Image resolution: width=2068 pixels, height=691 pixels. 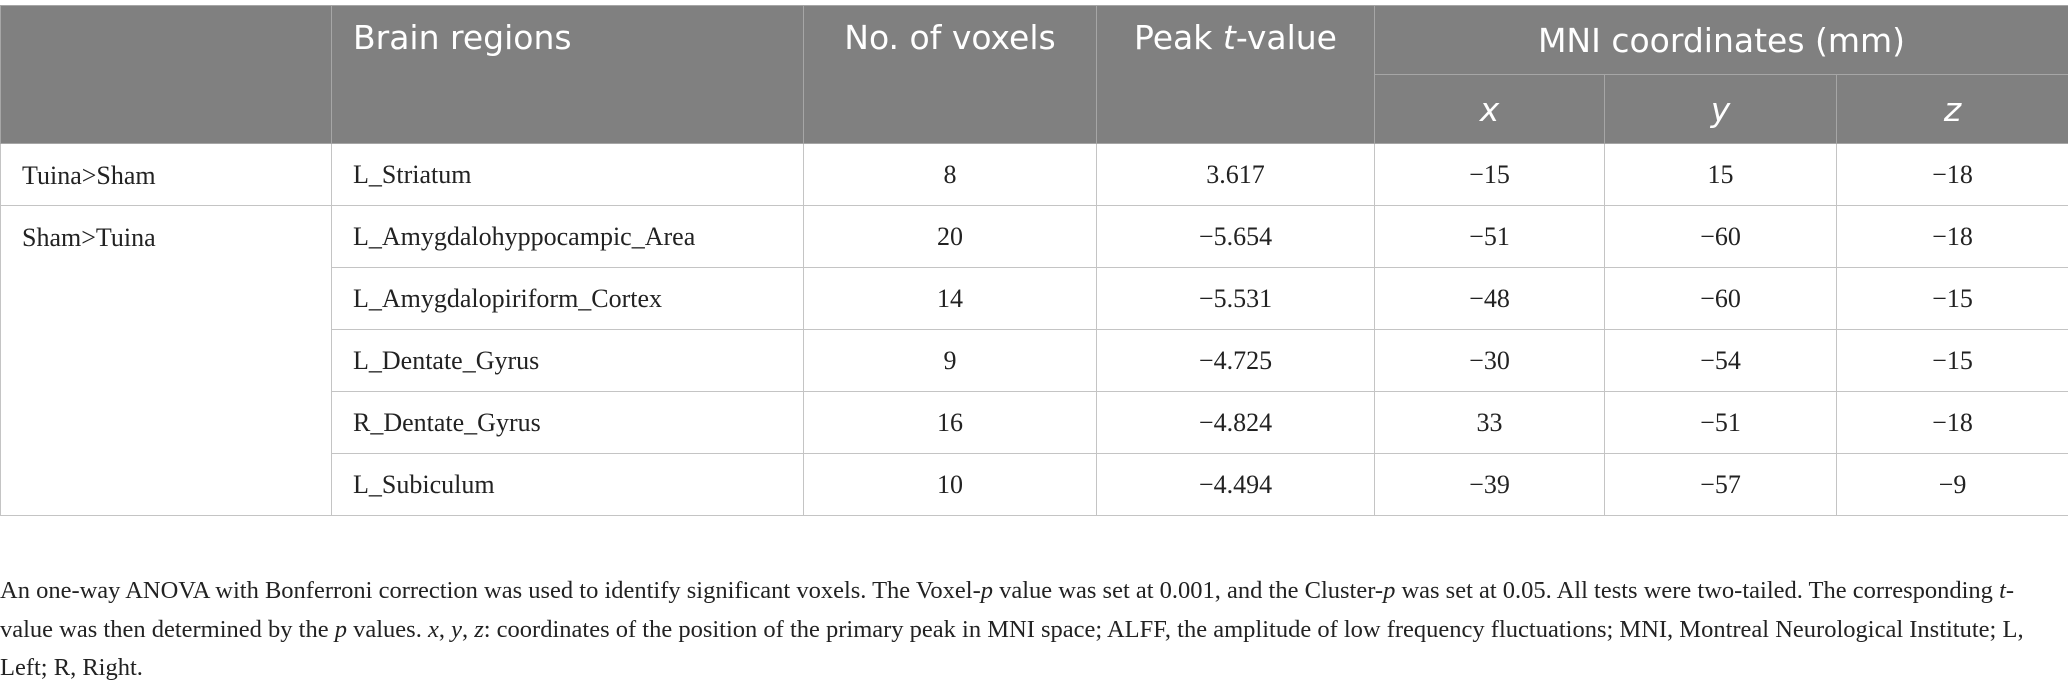 I want to click on table-cell: 15, so click(x=1720, y=174).